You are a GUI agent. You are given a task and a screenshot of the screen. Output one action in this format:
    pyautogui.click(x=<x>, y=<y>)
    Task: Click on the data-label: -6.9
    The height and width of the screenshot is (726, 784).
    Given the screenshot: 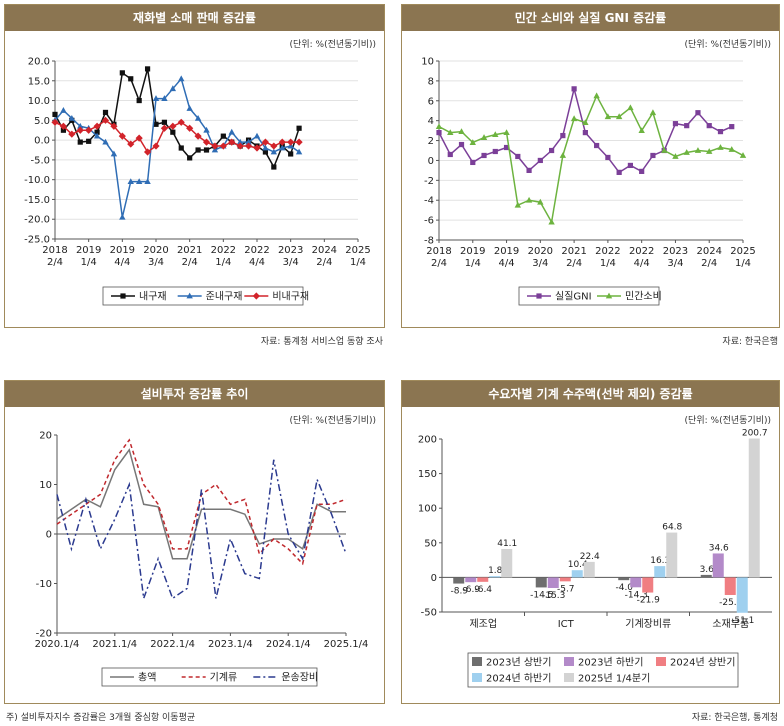 What is the action you would take?
    pyautogui.click(x=471, y=590)
    